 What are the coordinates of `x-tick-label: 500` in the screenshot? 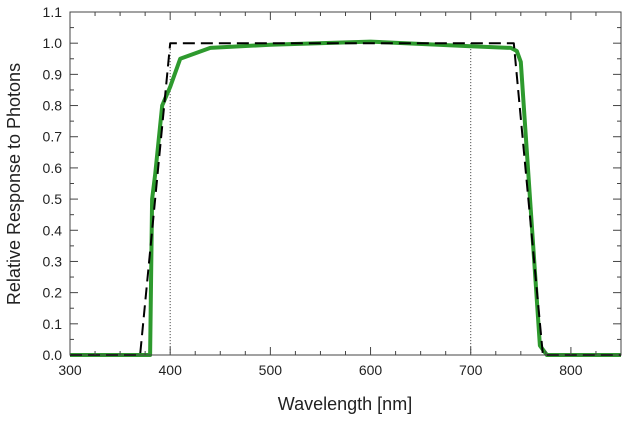 It's located at (271, 370).